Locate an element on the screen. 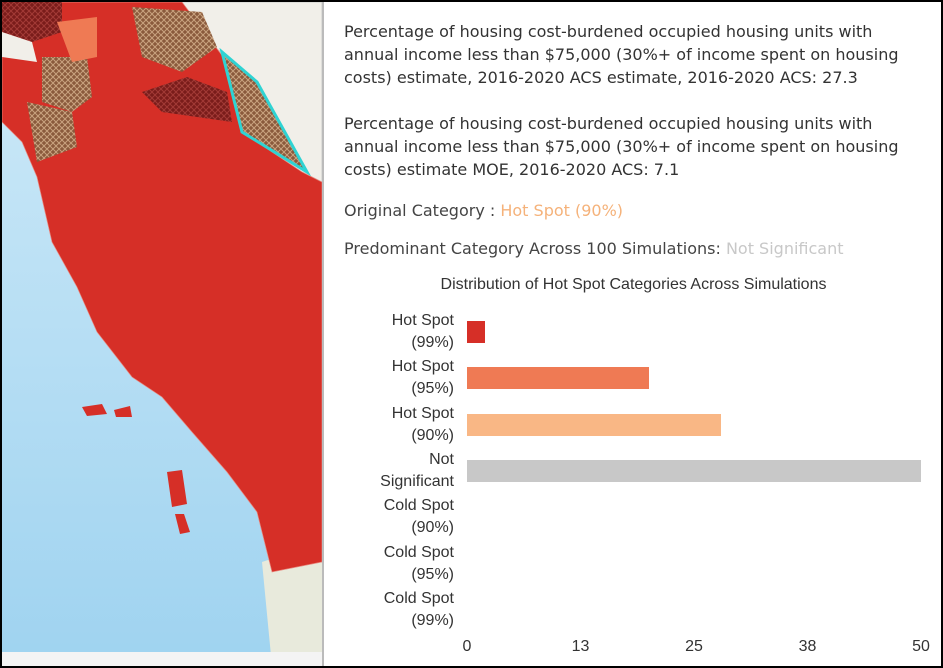 The image size is (943, 668). county-light is located at coordinates (77, 39).